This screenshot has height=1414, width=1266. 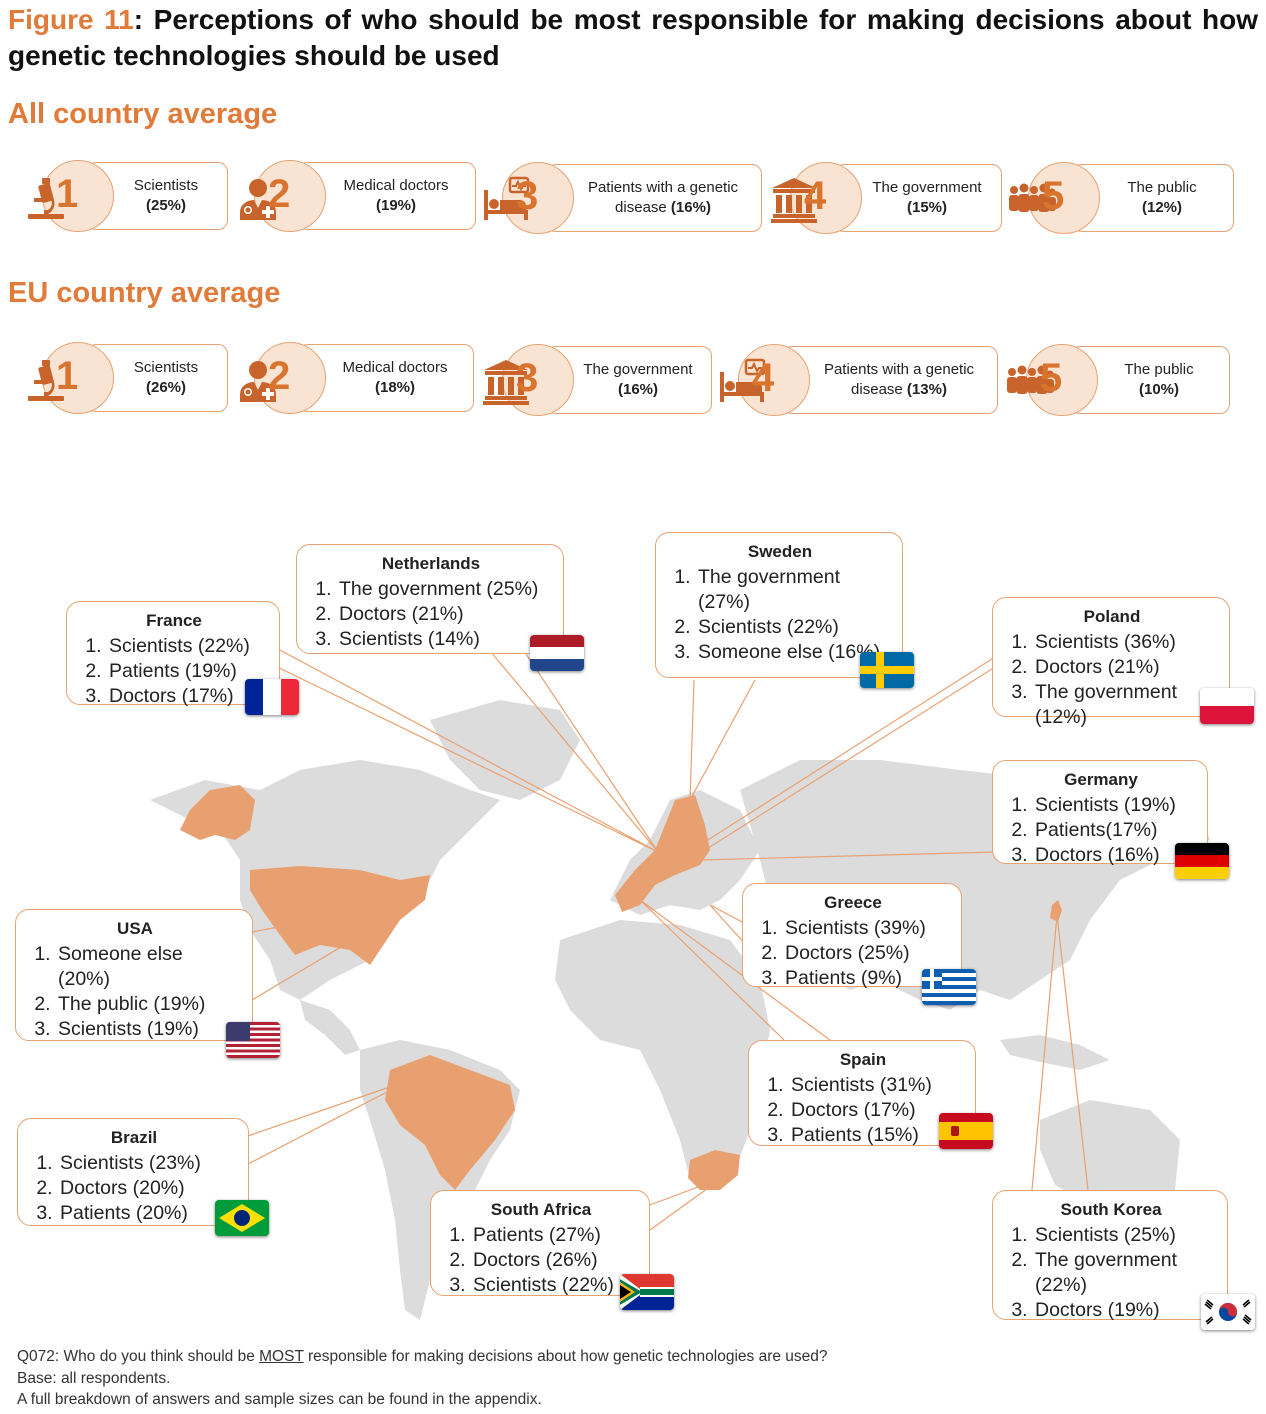 I want to click on rank-label: The public, so click(x=1159, y=369).